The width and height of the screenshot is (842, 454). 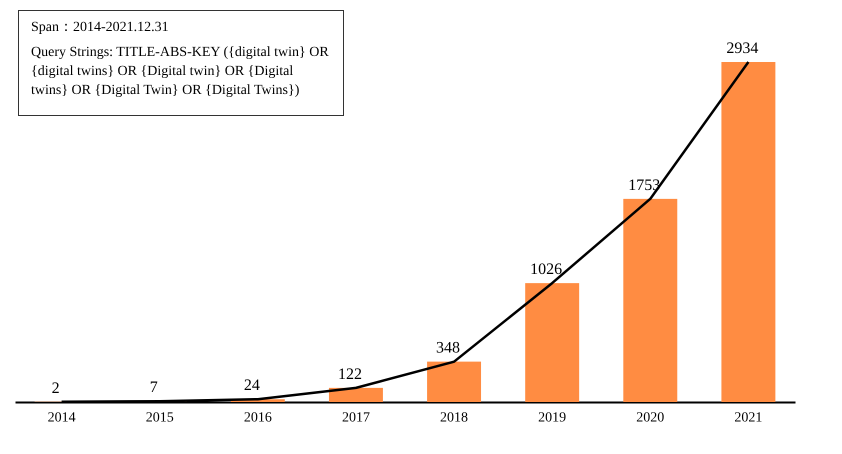 What do you see at coordinates (62, 418) in the screenshot?
I see `x-tick-label: 2014` at bounding box center [62, 418].